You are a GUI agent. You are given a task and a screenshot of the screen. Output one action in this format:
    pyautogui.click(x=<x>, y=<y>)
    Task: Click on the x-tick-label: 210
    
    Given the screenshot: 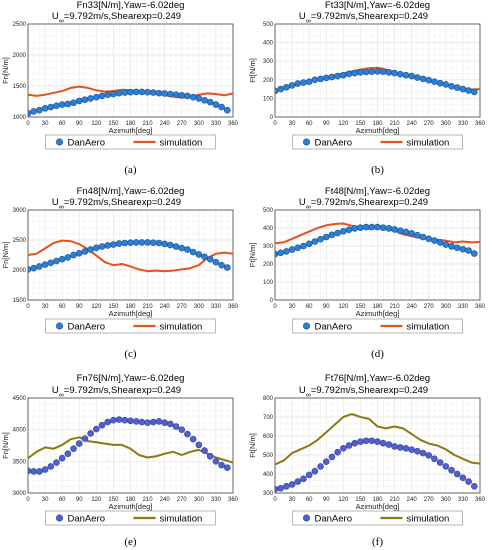 What is the action you would take?
    pyautogui.click(x=395, y=124)
    